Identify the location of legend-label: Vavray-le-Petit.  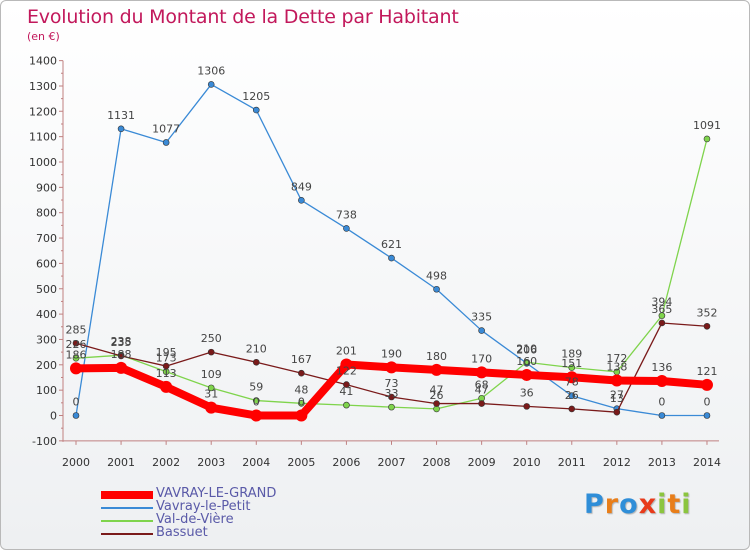
(203, 506).